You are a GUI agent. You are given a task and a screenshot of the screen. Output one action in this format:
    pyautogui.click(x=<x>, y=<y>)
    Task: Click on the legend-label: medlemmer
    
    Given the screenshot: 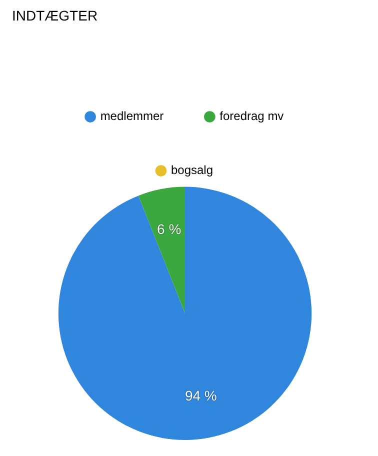 What is the action you would take?
    pyautogui.click(x=132, y=116)
    